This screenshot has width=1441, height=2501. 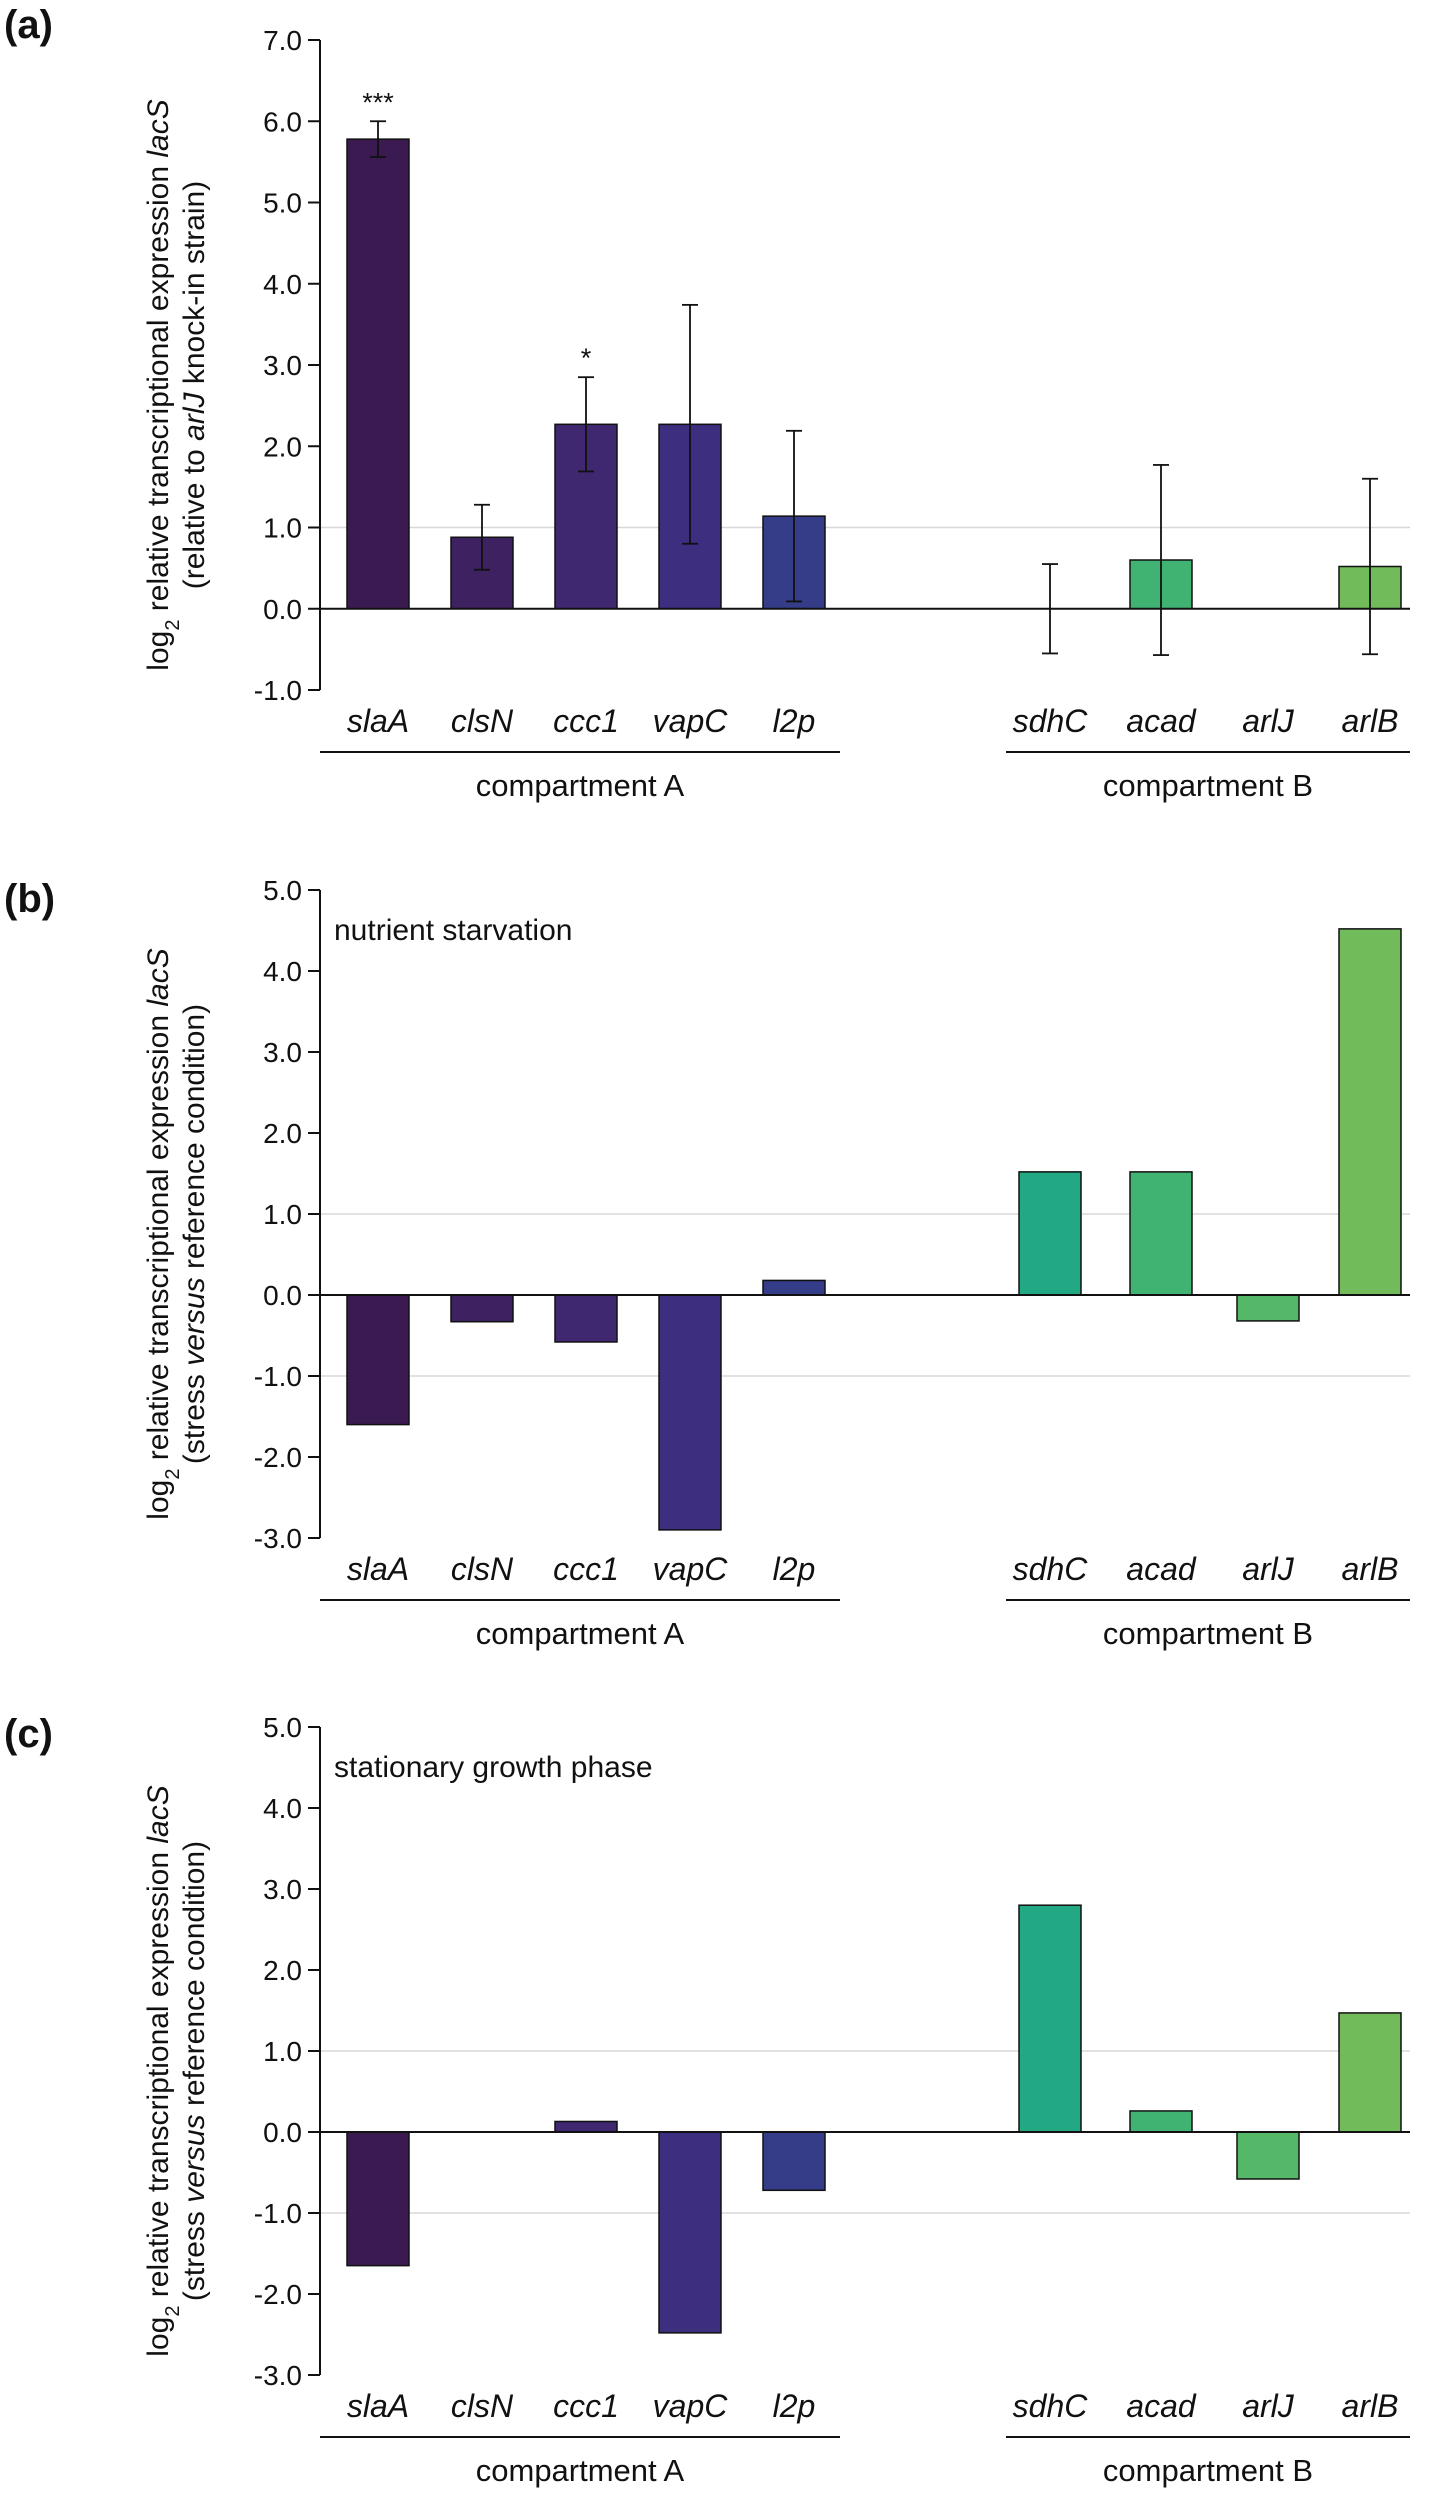 What do you see at coordinates (194, 385) in the screenshot?
I see `y-axis-label-line2: (relative to arlJ knock-in strain)` at bounding box center [194, 385].